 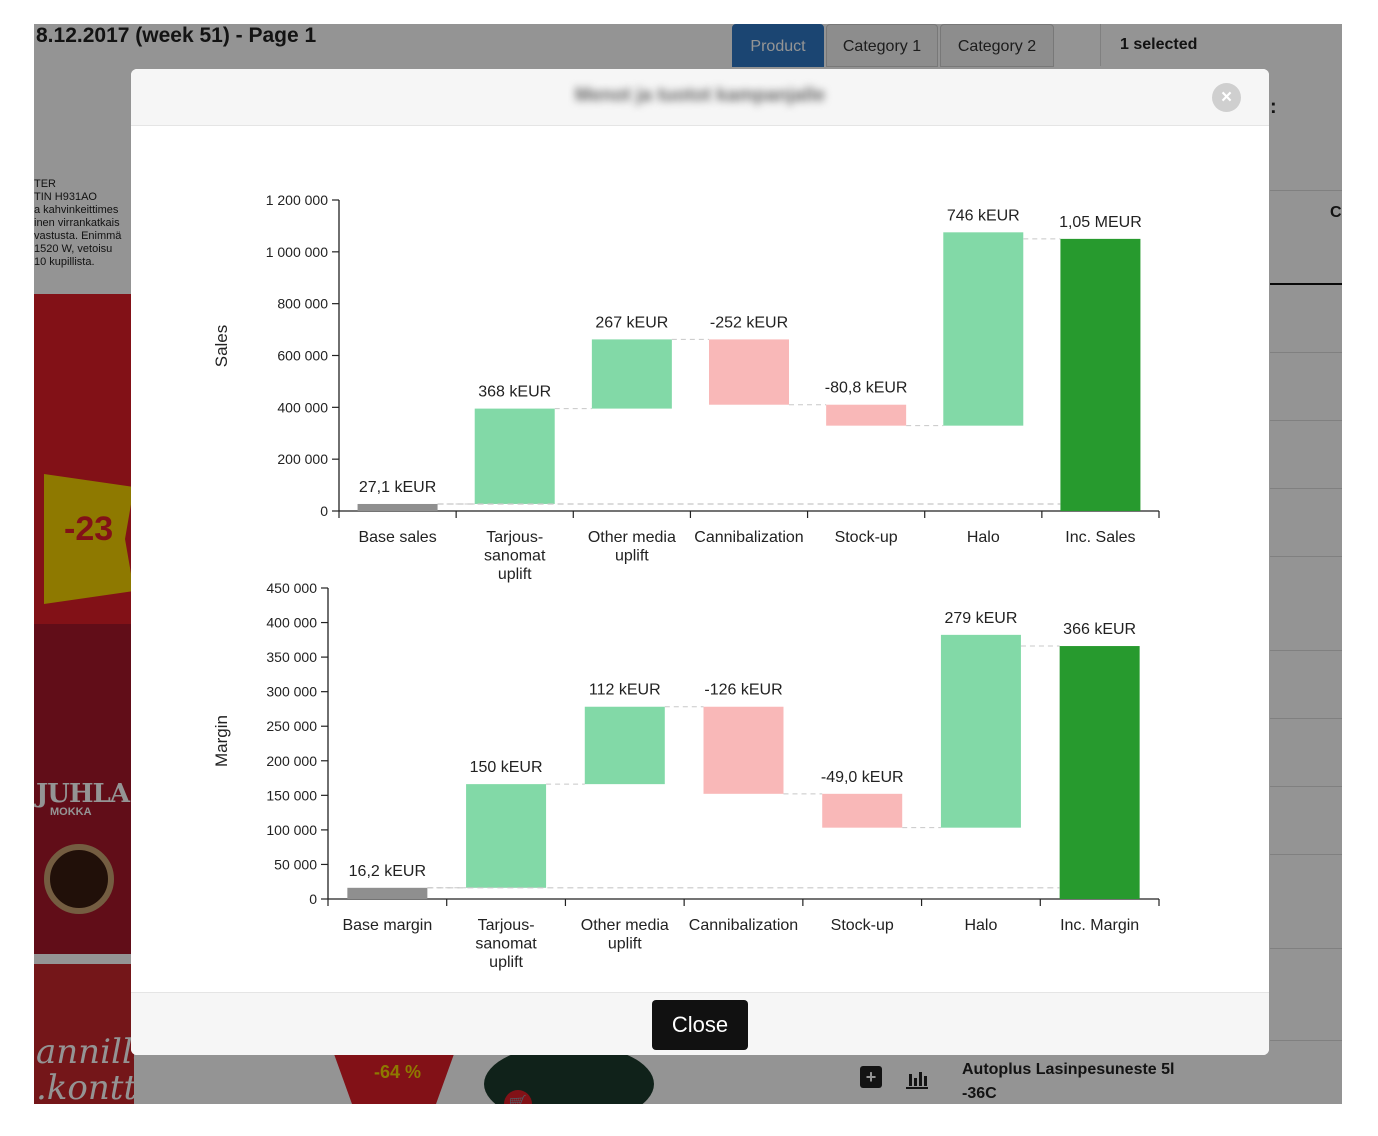 I want to click on data-label: -126 kEUR, so click(x=743, y=690).